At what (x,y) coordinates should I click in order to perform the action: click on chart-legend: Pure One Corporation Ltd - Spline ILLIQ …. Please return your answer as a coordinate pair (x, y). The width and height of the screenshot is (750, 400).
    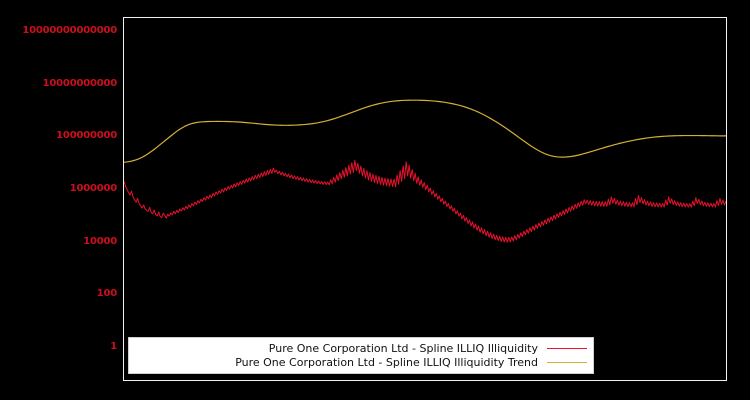
    Looking at the image, I should click on (361, 355).